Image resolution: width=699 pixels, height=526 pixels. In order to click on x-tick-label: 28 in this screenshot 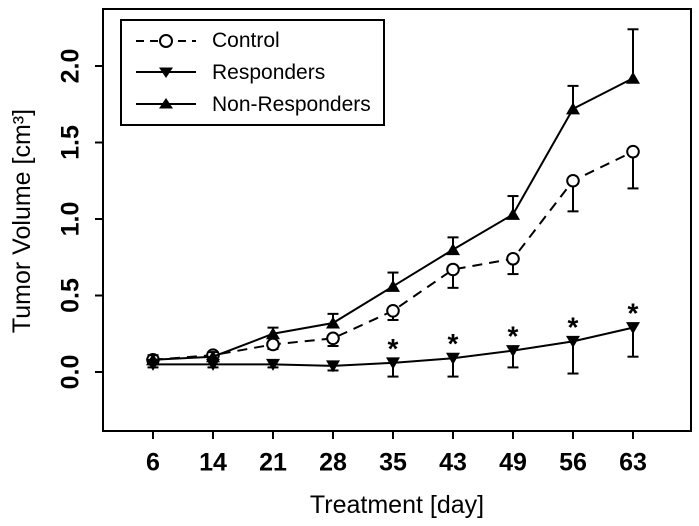, I will do `click(333, 463)`.